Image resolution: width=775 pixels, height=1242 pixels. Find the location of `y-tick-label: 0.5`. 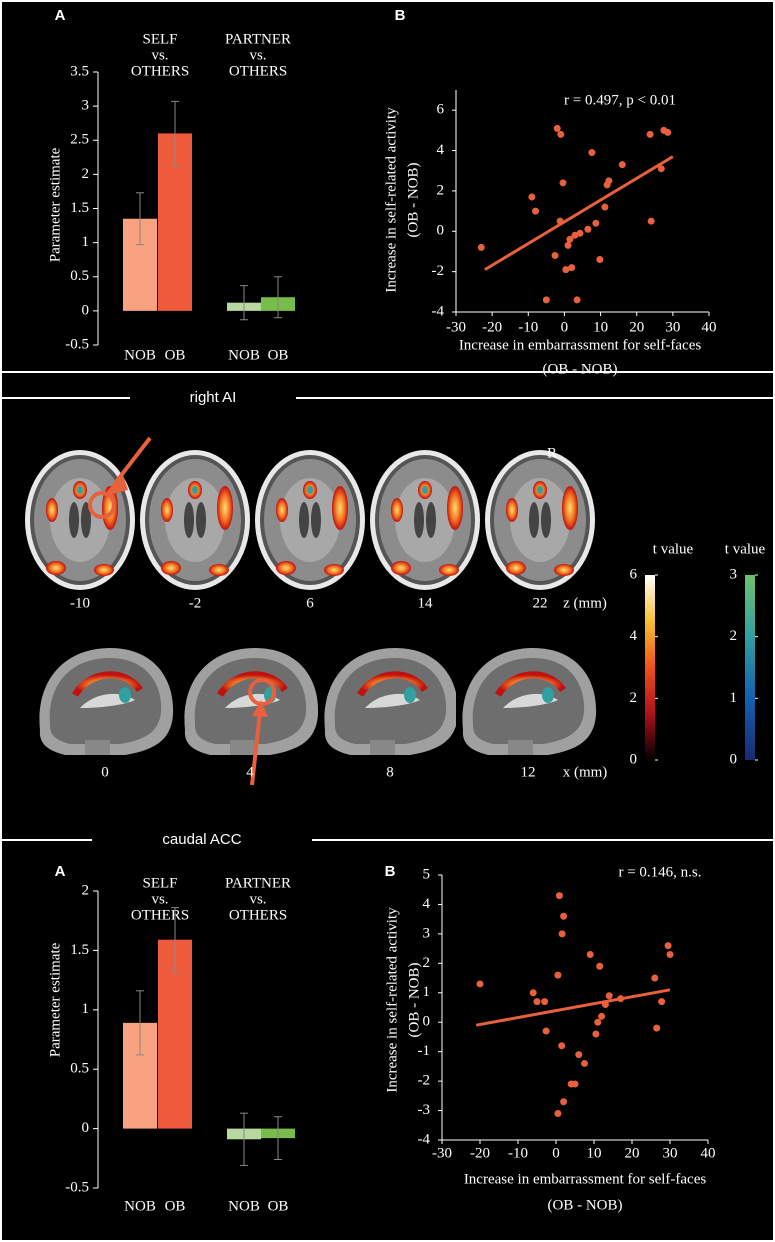

y-tick-label: 0.5 is located at coordinates (79, 1069).